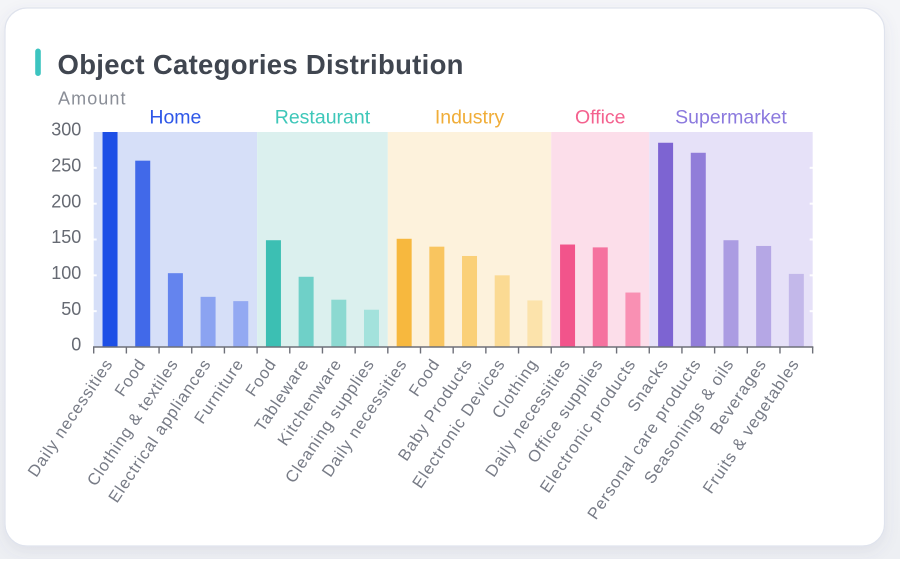  What do you see at coordinates (731, 118) in the screenshot?
I see `svg-text: Supermarket` at bounding box center [731, 118].